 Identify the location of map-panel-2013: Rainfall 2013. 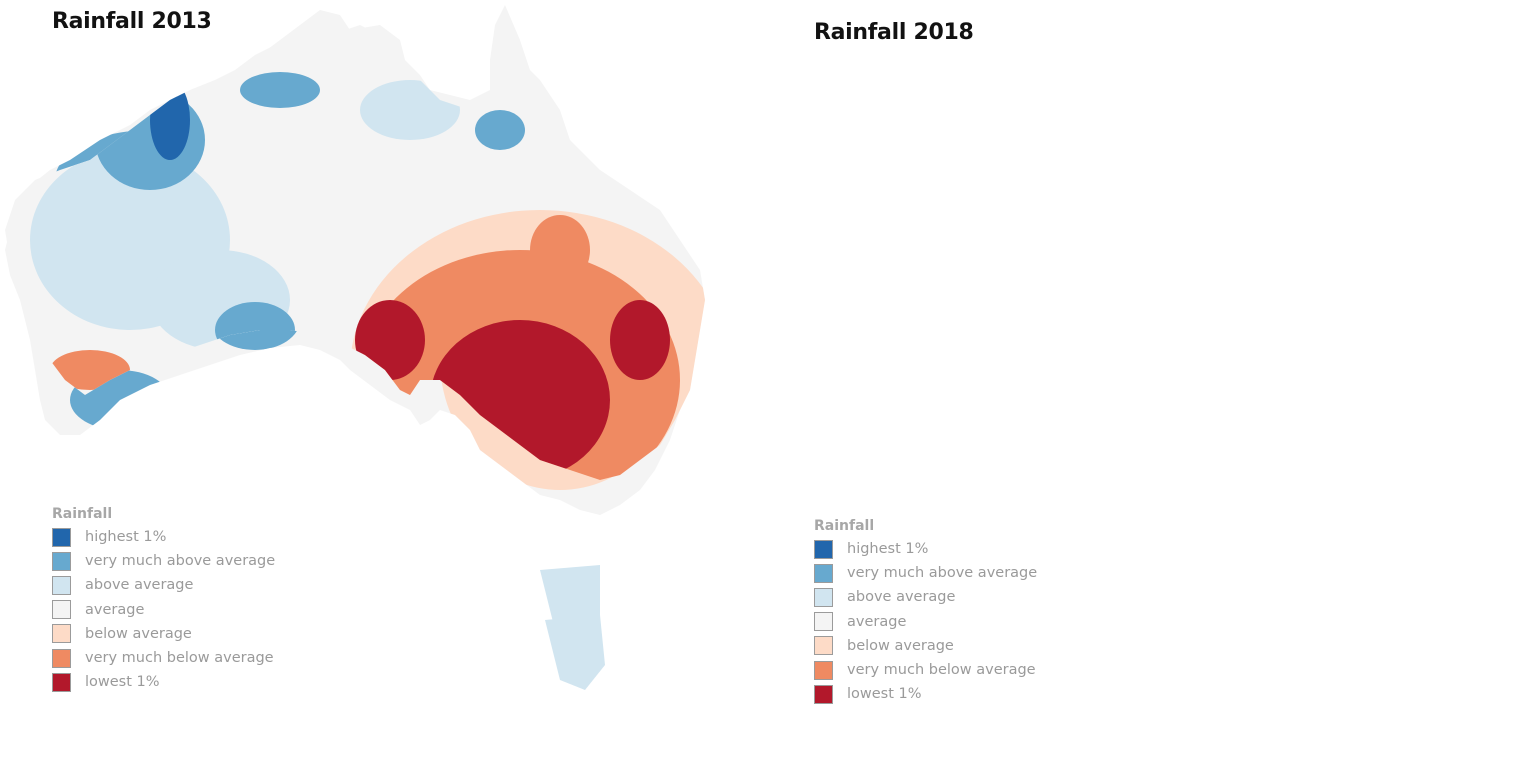
(132, 21).